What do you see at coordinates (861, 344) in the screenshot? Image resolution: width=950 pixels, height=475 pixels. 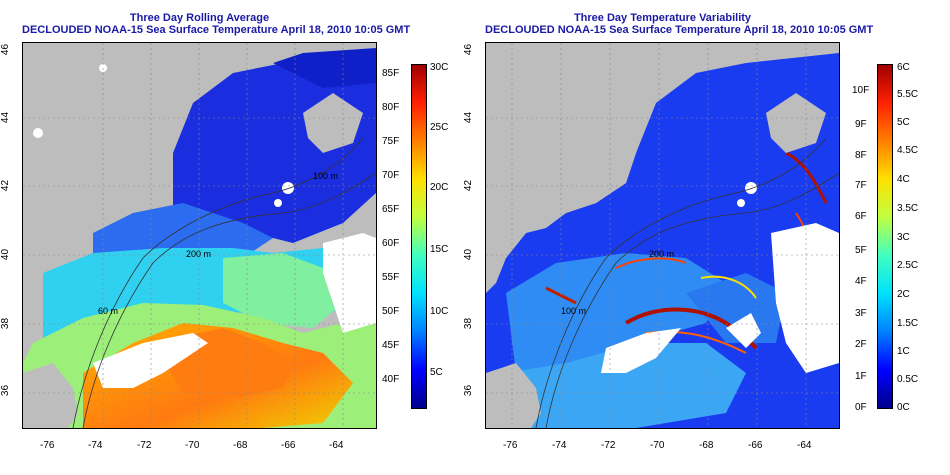 I see `colorbar-label: 2F` at bounding box center [861, 344].